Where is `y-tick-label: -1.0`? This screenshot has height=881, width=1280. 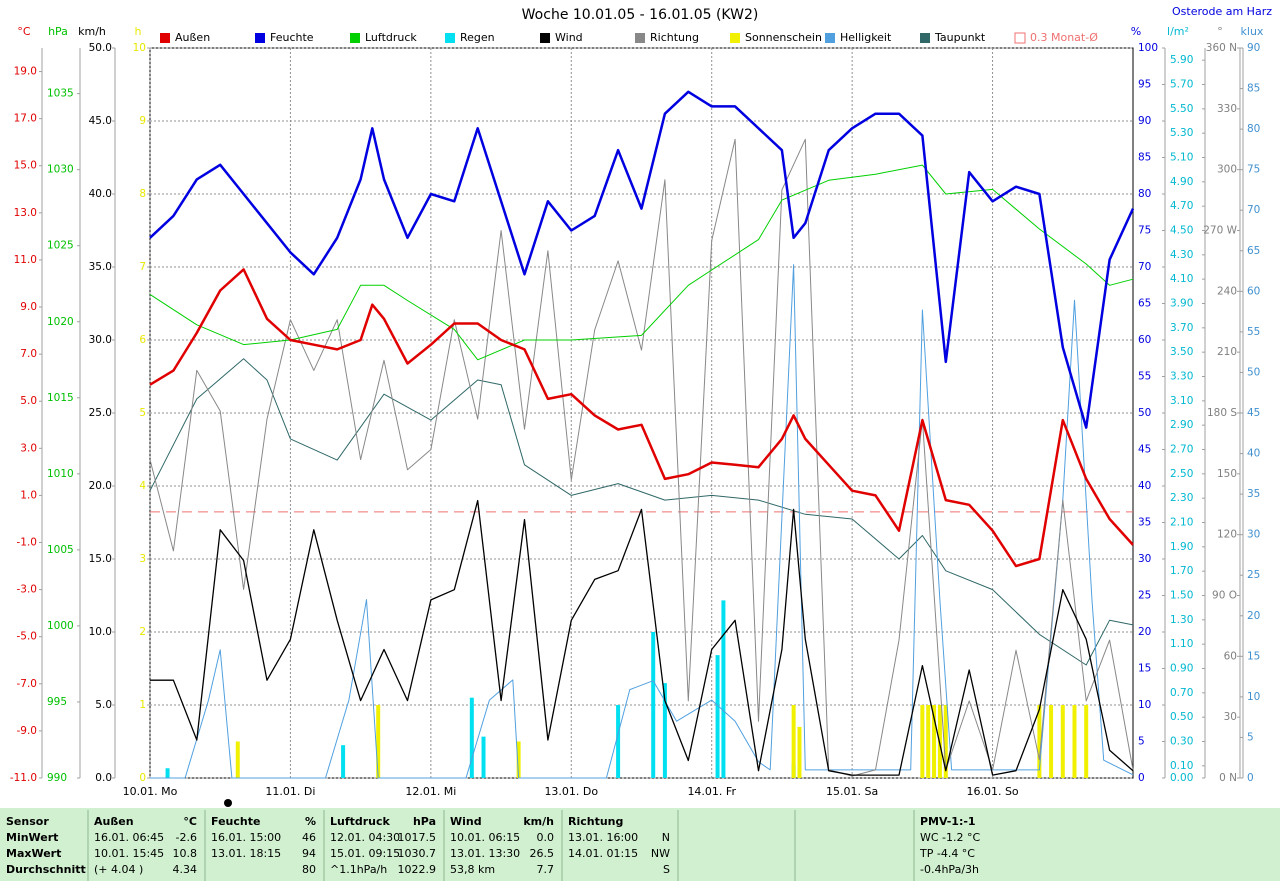 y-tick-label: -1.0 is located at coordinates (27, 543).